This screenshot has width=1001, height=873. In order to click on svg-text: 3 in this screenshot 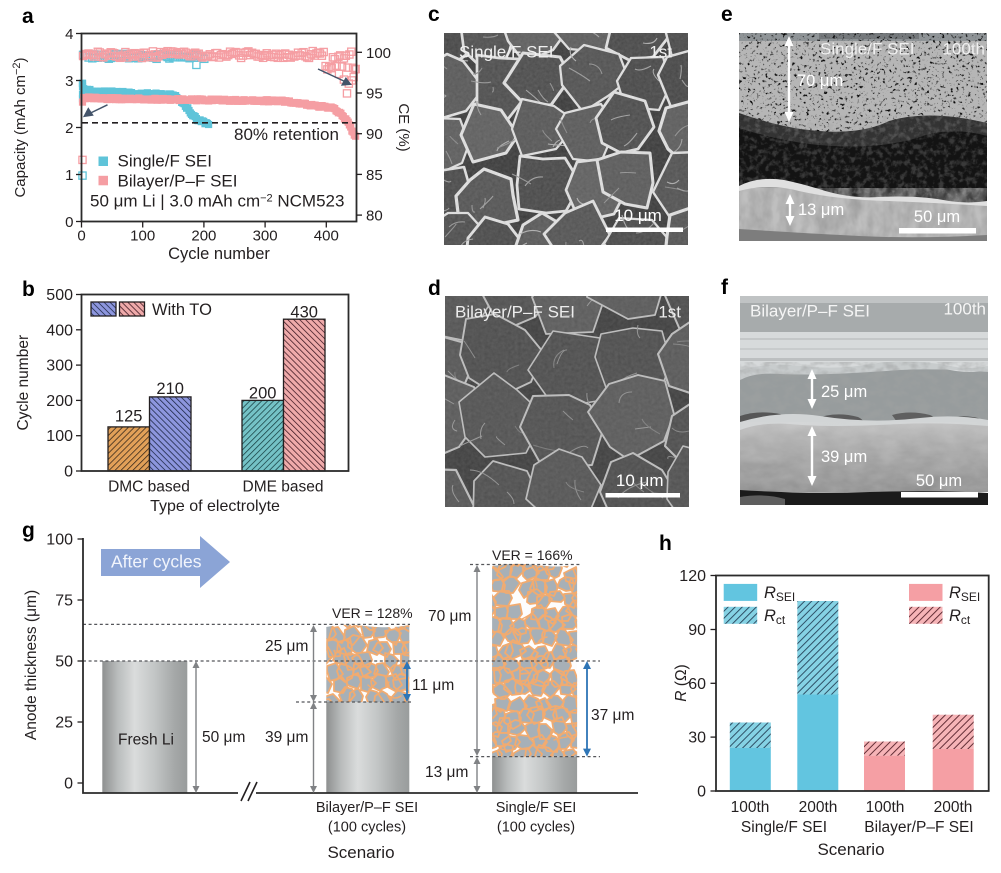, I will do `click(69, 81)`.